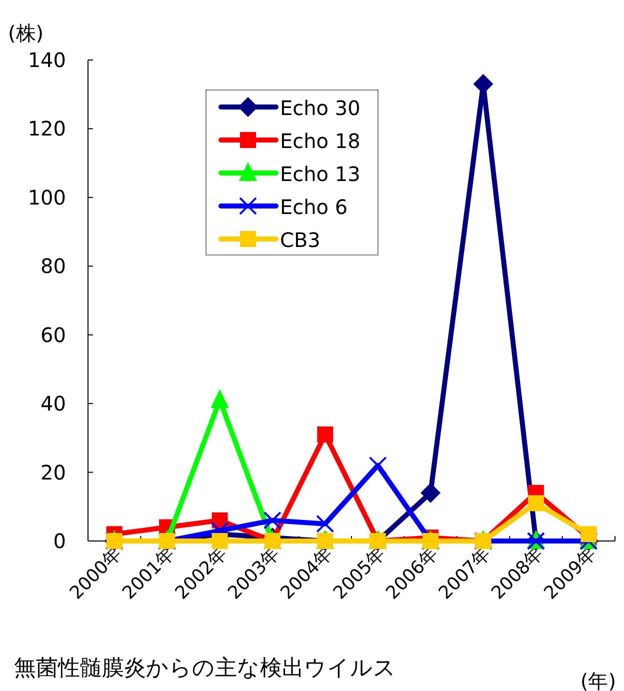 This screenshot has height=691, width=624. I want to click on y-tick-label: 20, so click(53, 472).